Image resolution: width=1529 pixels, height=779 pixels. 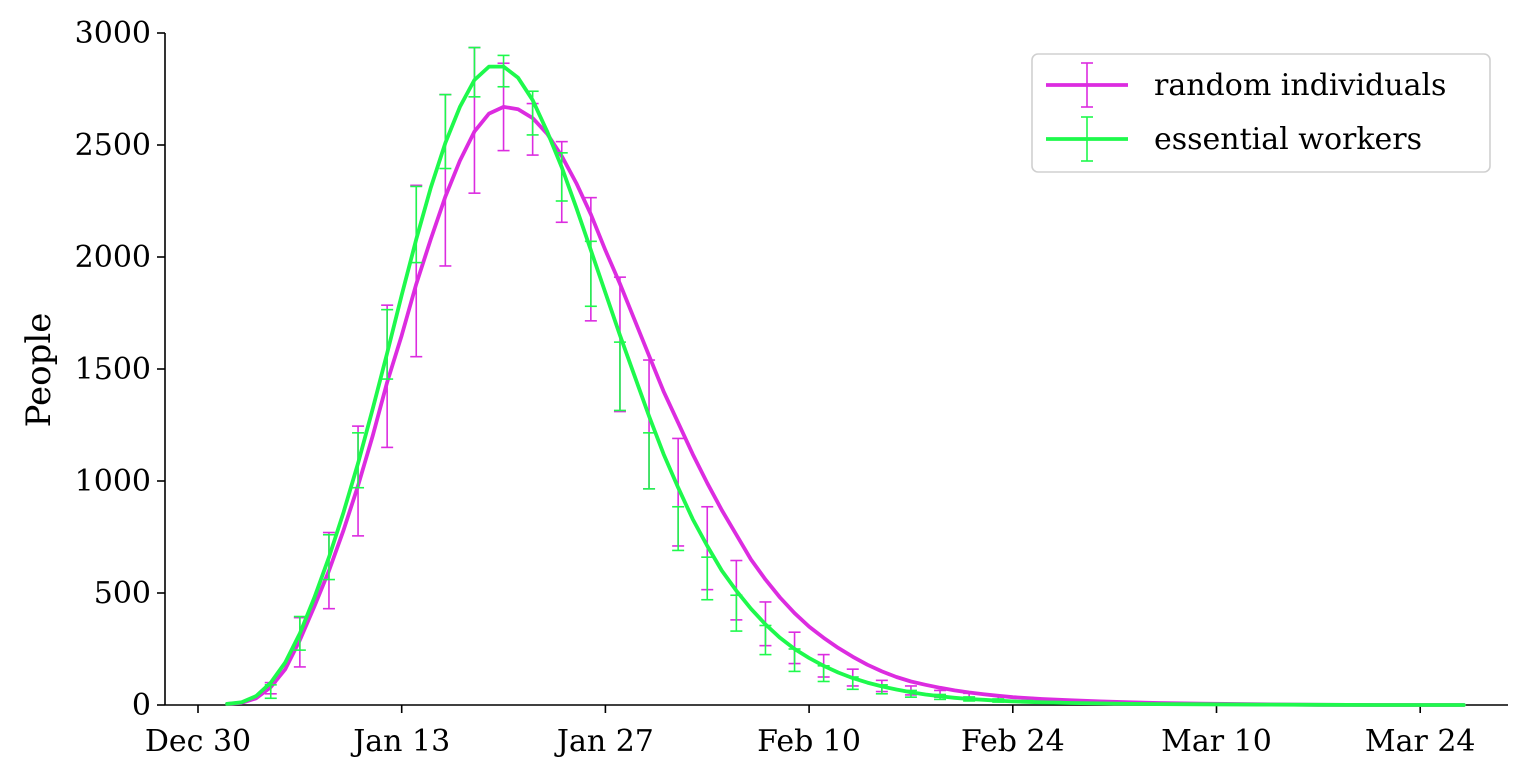 What do you see at coordinates (141, 705) in the screenshot?
I see `y-tick-label: 0` at bounding box center [141, 705].